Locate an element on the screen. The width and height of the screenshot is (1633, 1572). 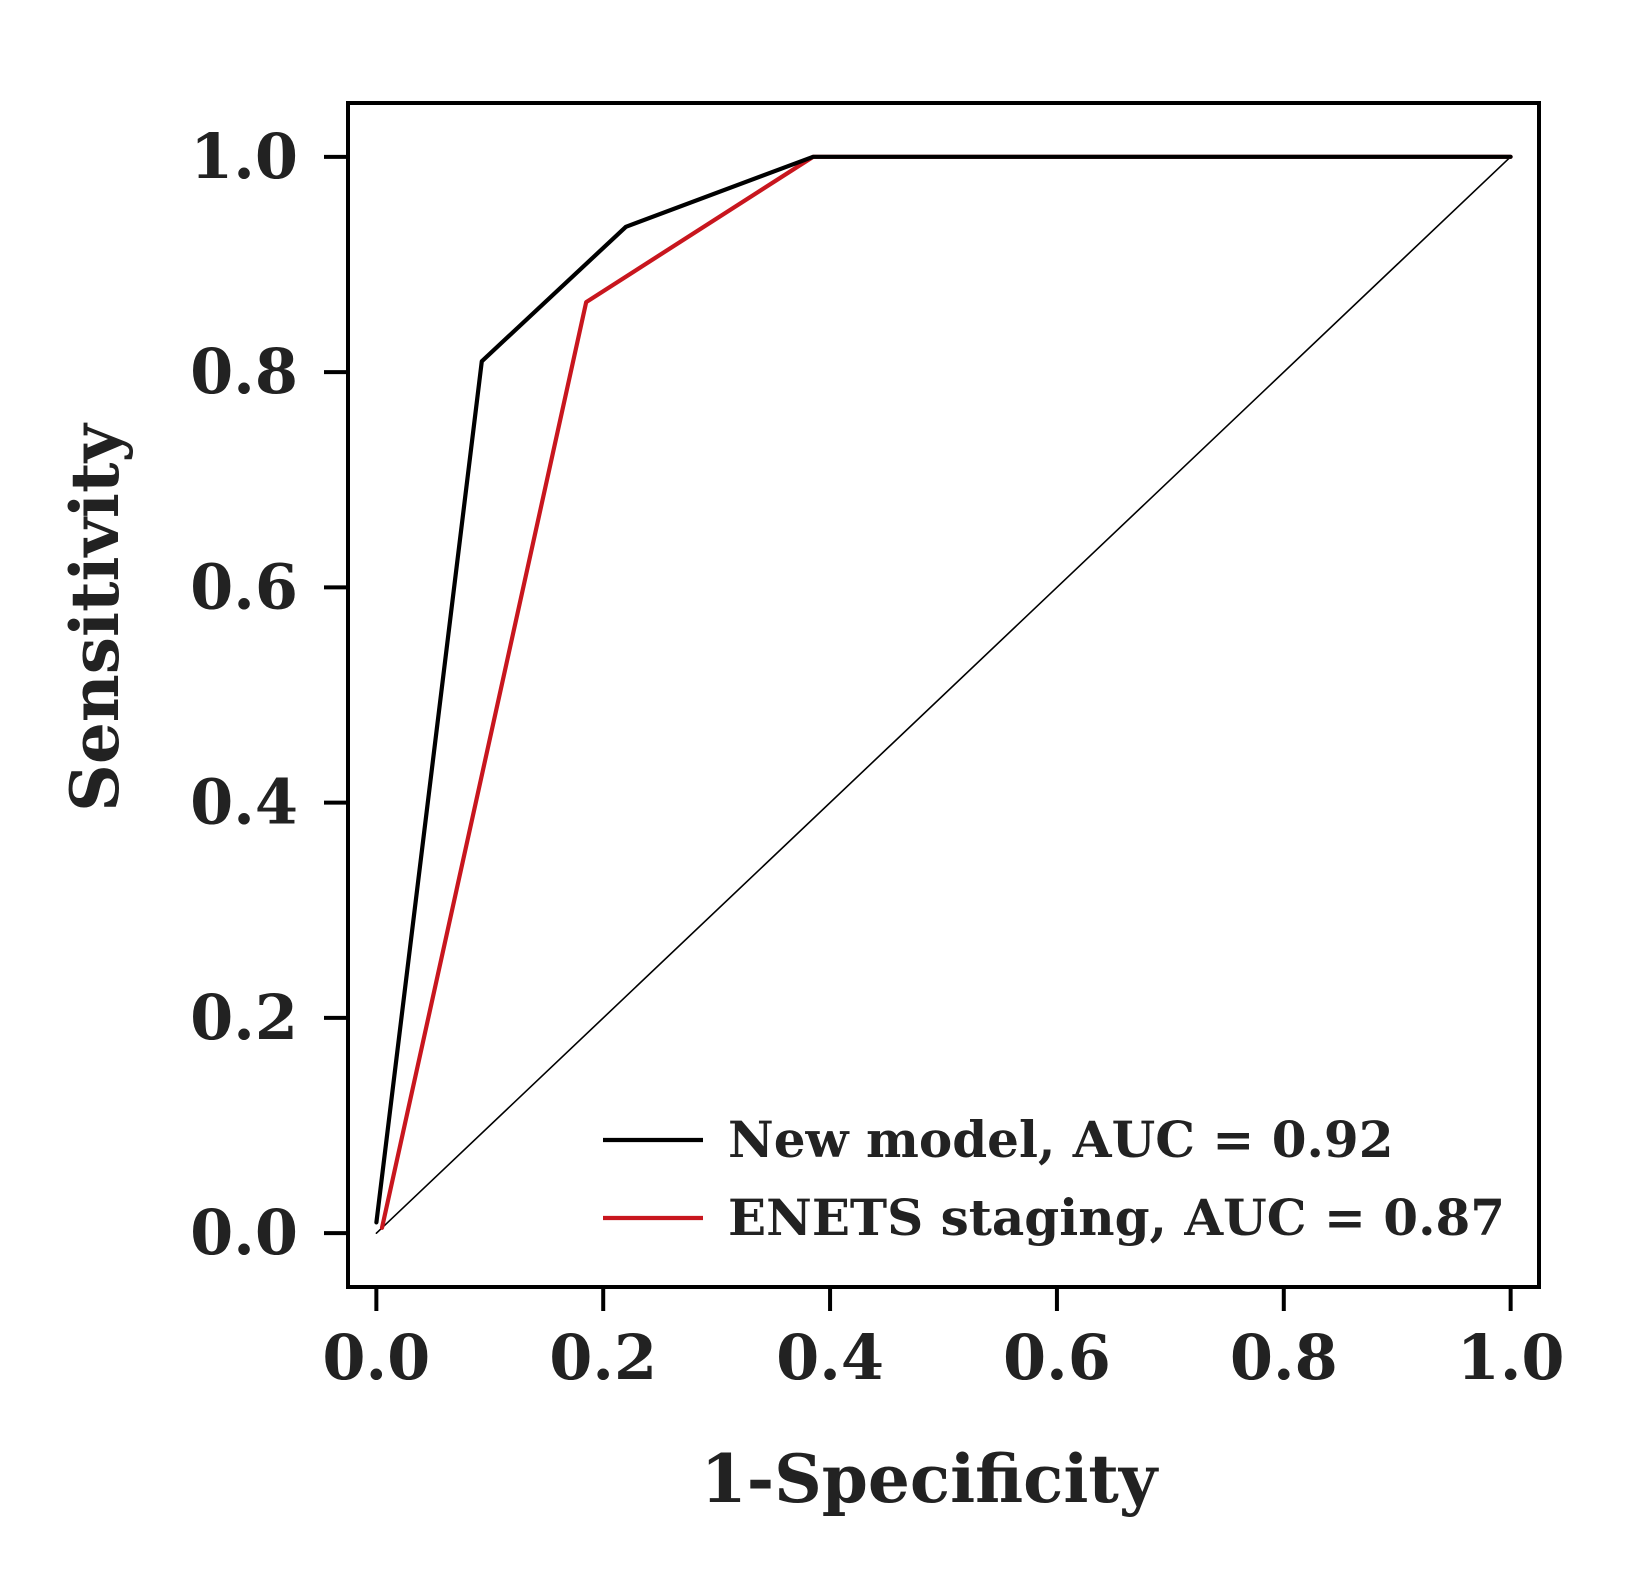
y-tick-label: 0.8 is located at coordinates (244, 371).